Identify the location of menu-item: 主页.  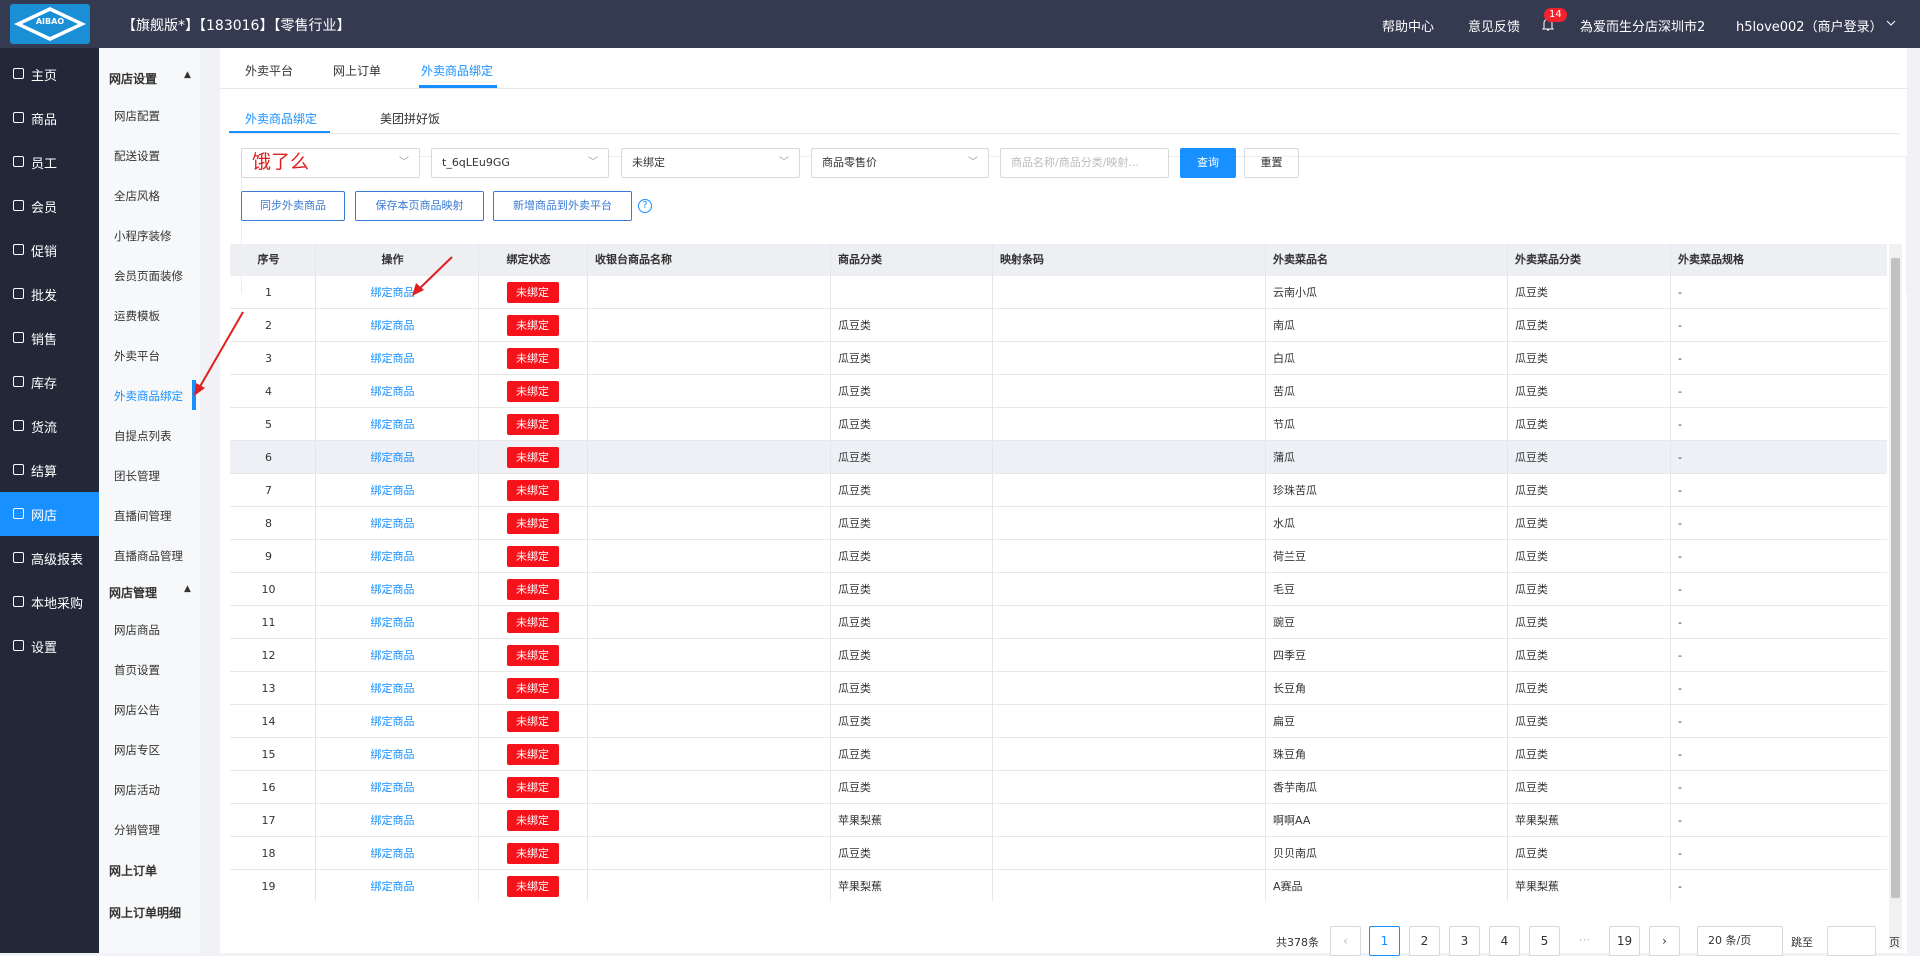
(49, 74).